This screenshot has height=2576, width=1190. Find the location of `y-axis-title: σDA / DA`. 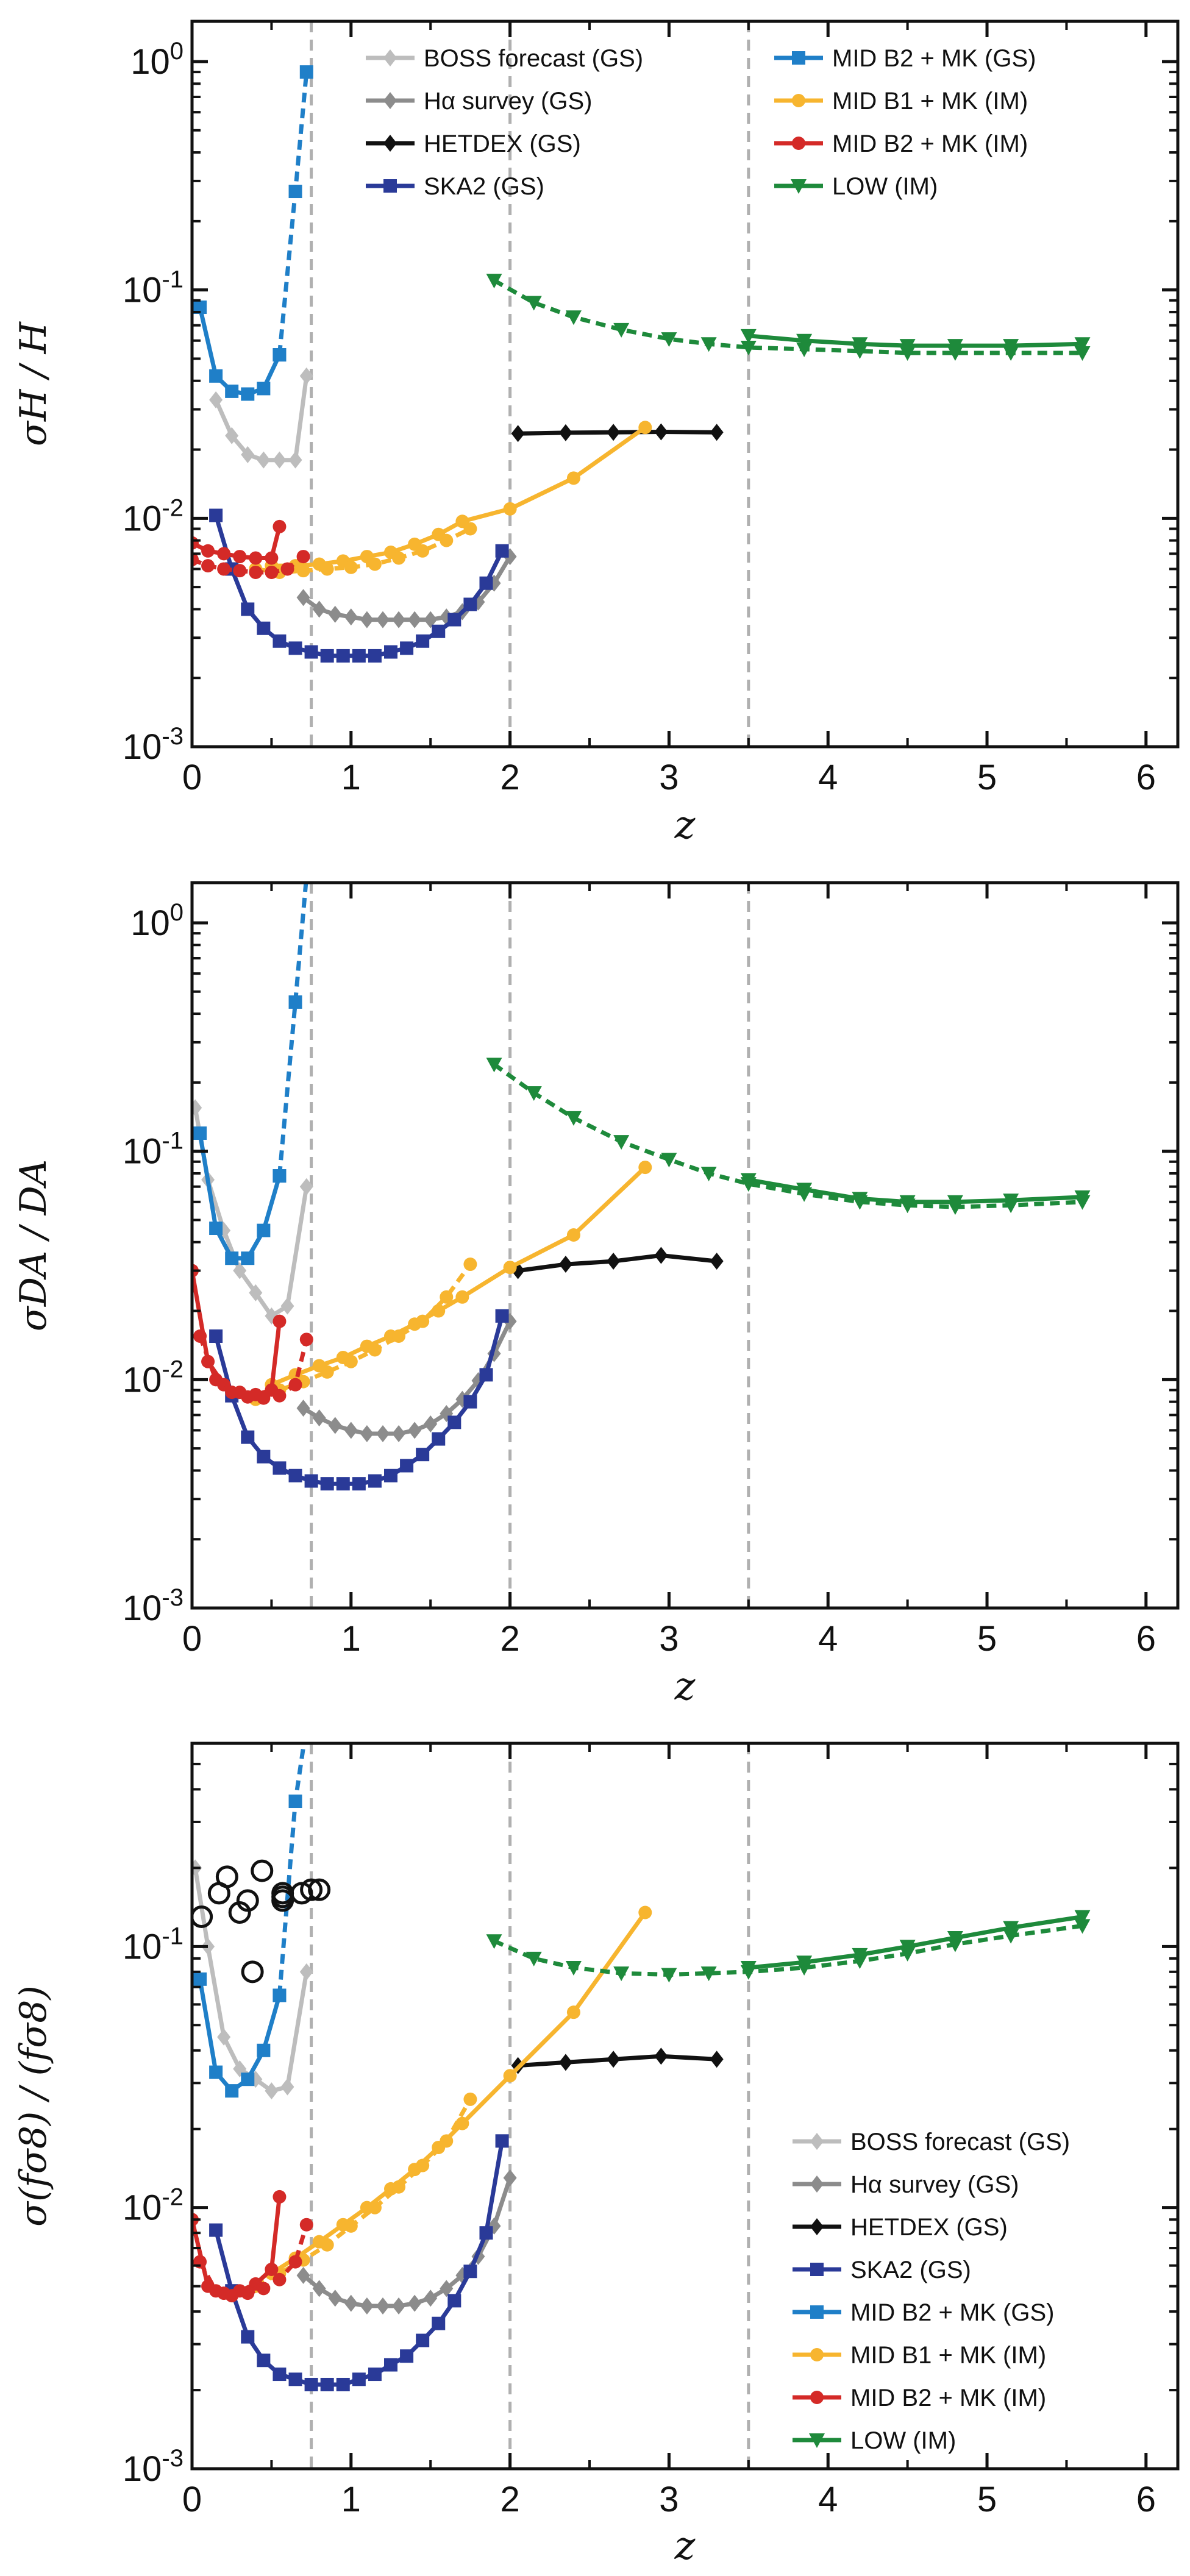

y-axis-title: σDA / DA is located at coordinates (33, 1245).